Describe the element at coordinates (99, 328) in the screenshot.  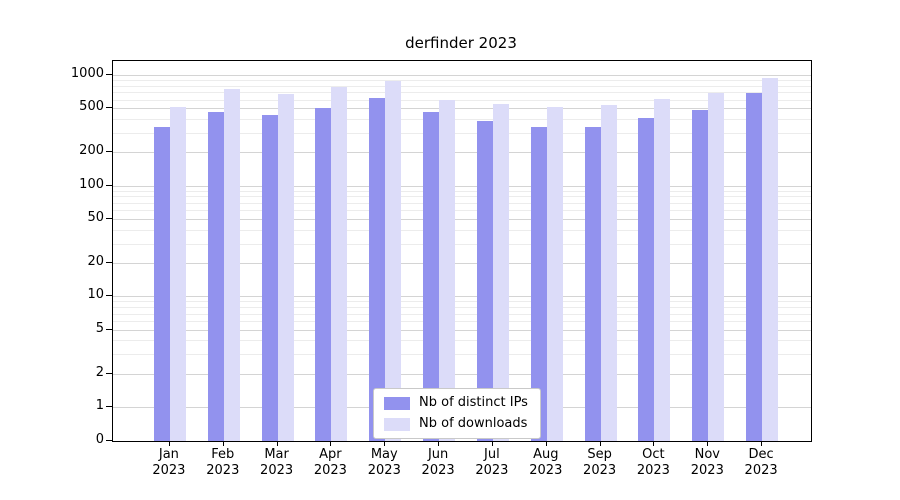
I see `y-tick-label: 5` at that location.